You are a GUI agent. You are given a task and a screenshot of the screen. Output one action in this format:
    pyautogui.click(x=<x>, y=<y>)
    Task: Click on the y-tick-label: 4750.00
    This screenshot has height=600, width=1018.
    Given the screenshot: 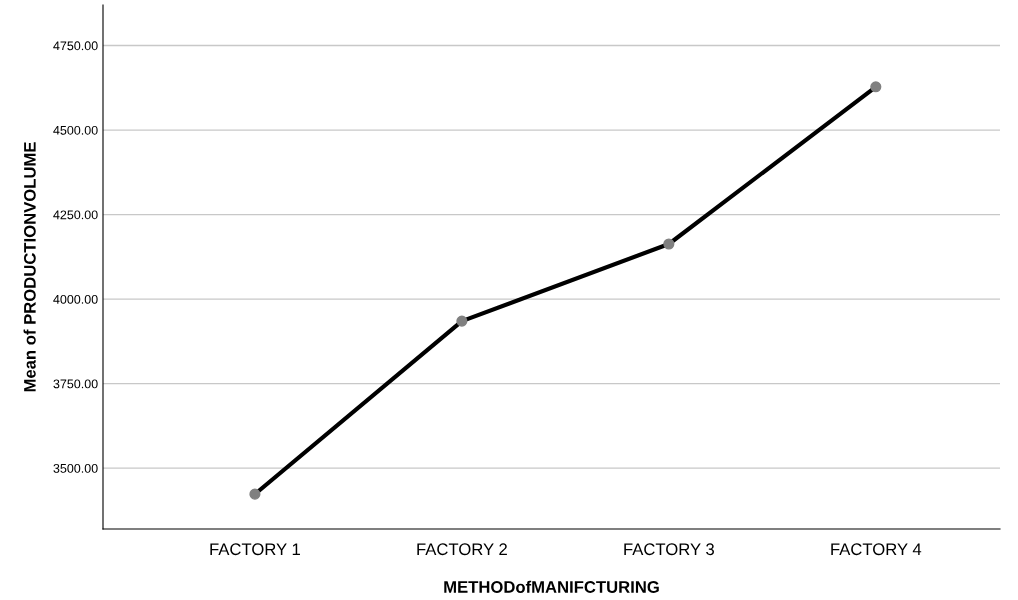 What is the action you would take?
    pyautogui.click(x=75, y=46)
    